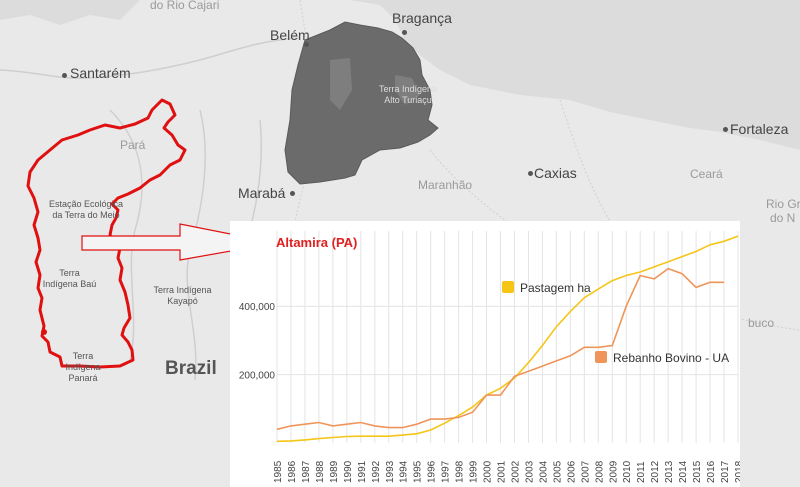 The image size is (800, 487). Describe the element at coordinates (69, 278) in the screenshot. I see `label-terra-indigena-bau: Terra Indígena Baú` at that location.